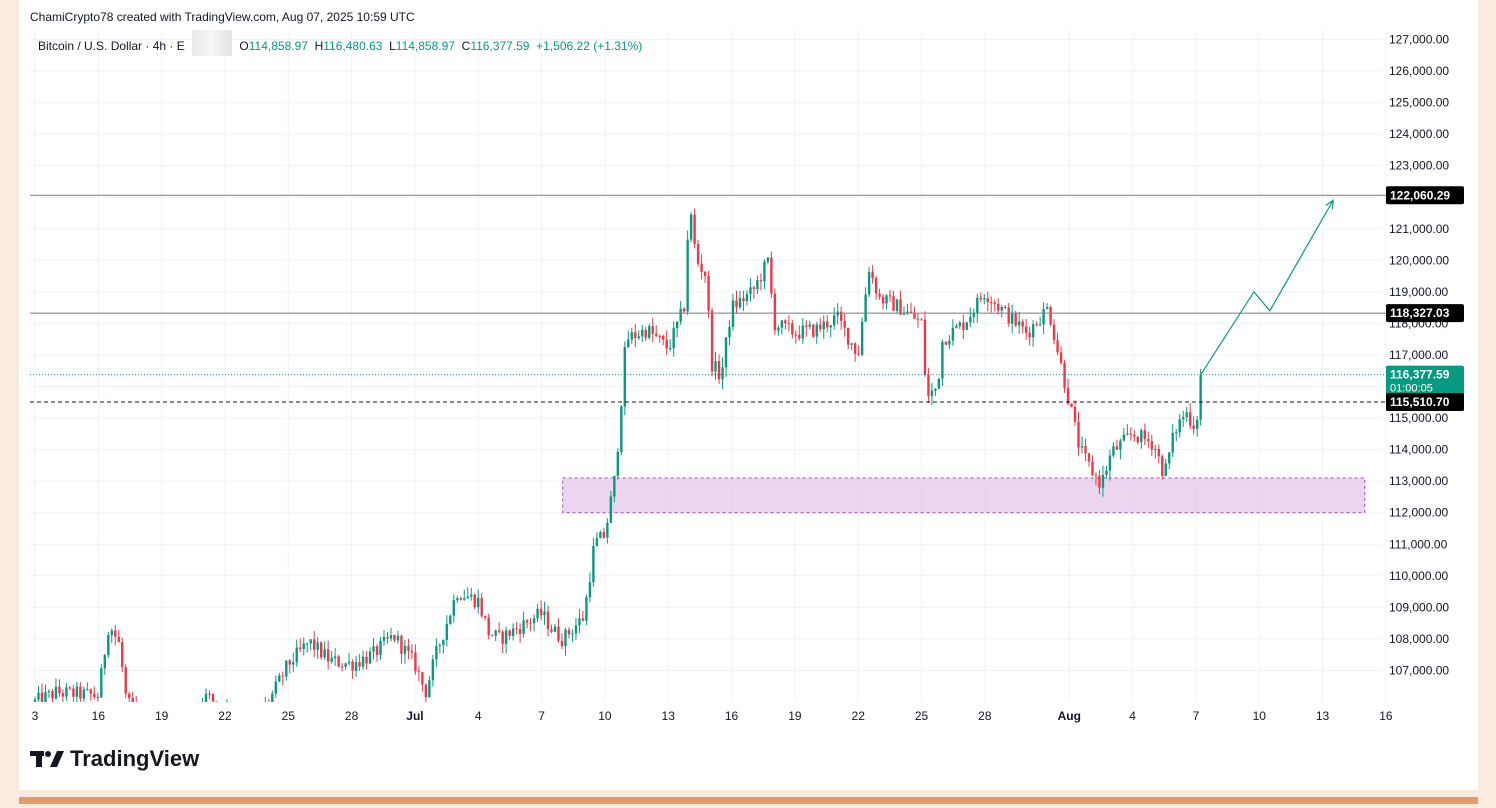 Image resolution: width=1496 pixels, height=808 pixels. I want to click on x-tick-label: 10, so click(1260, 716).